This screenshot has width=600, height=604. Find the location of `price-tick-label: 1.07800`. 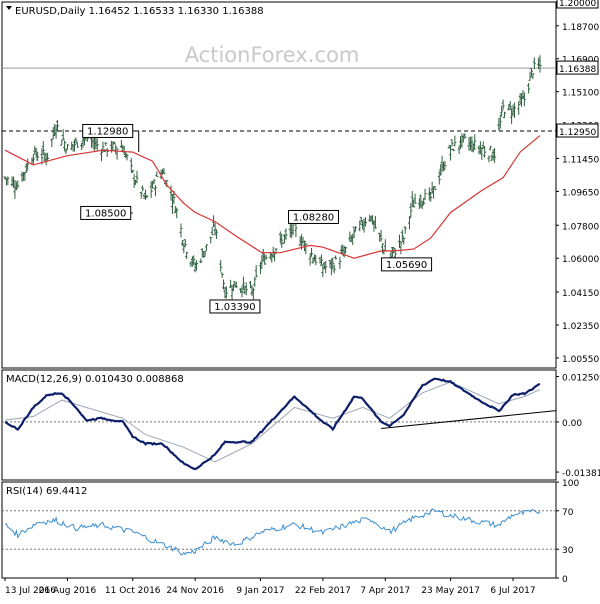

price-tick-label: 1.07800 is located at coordinates (580, 227).